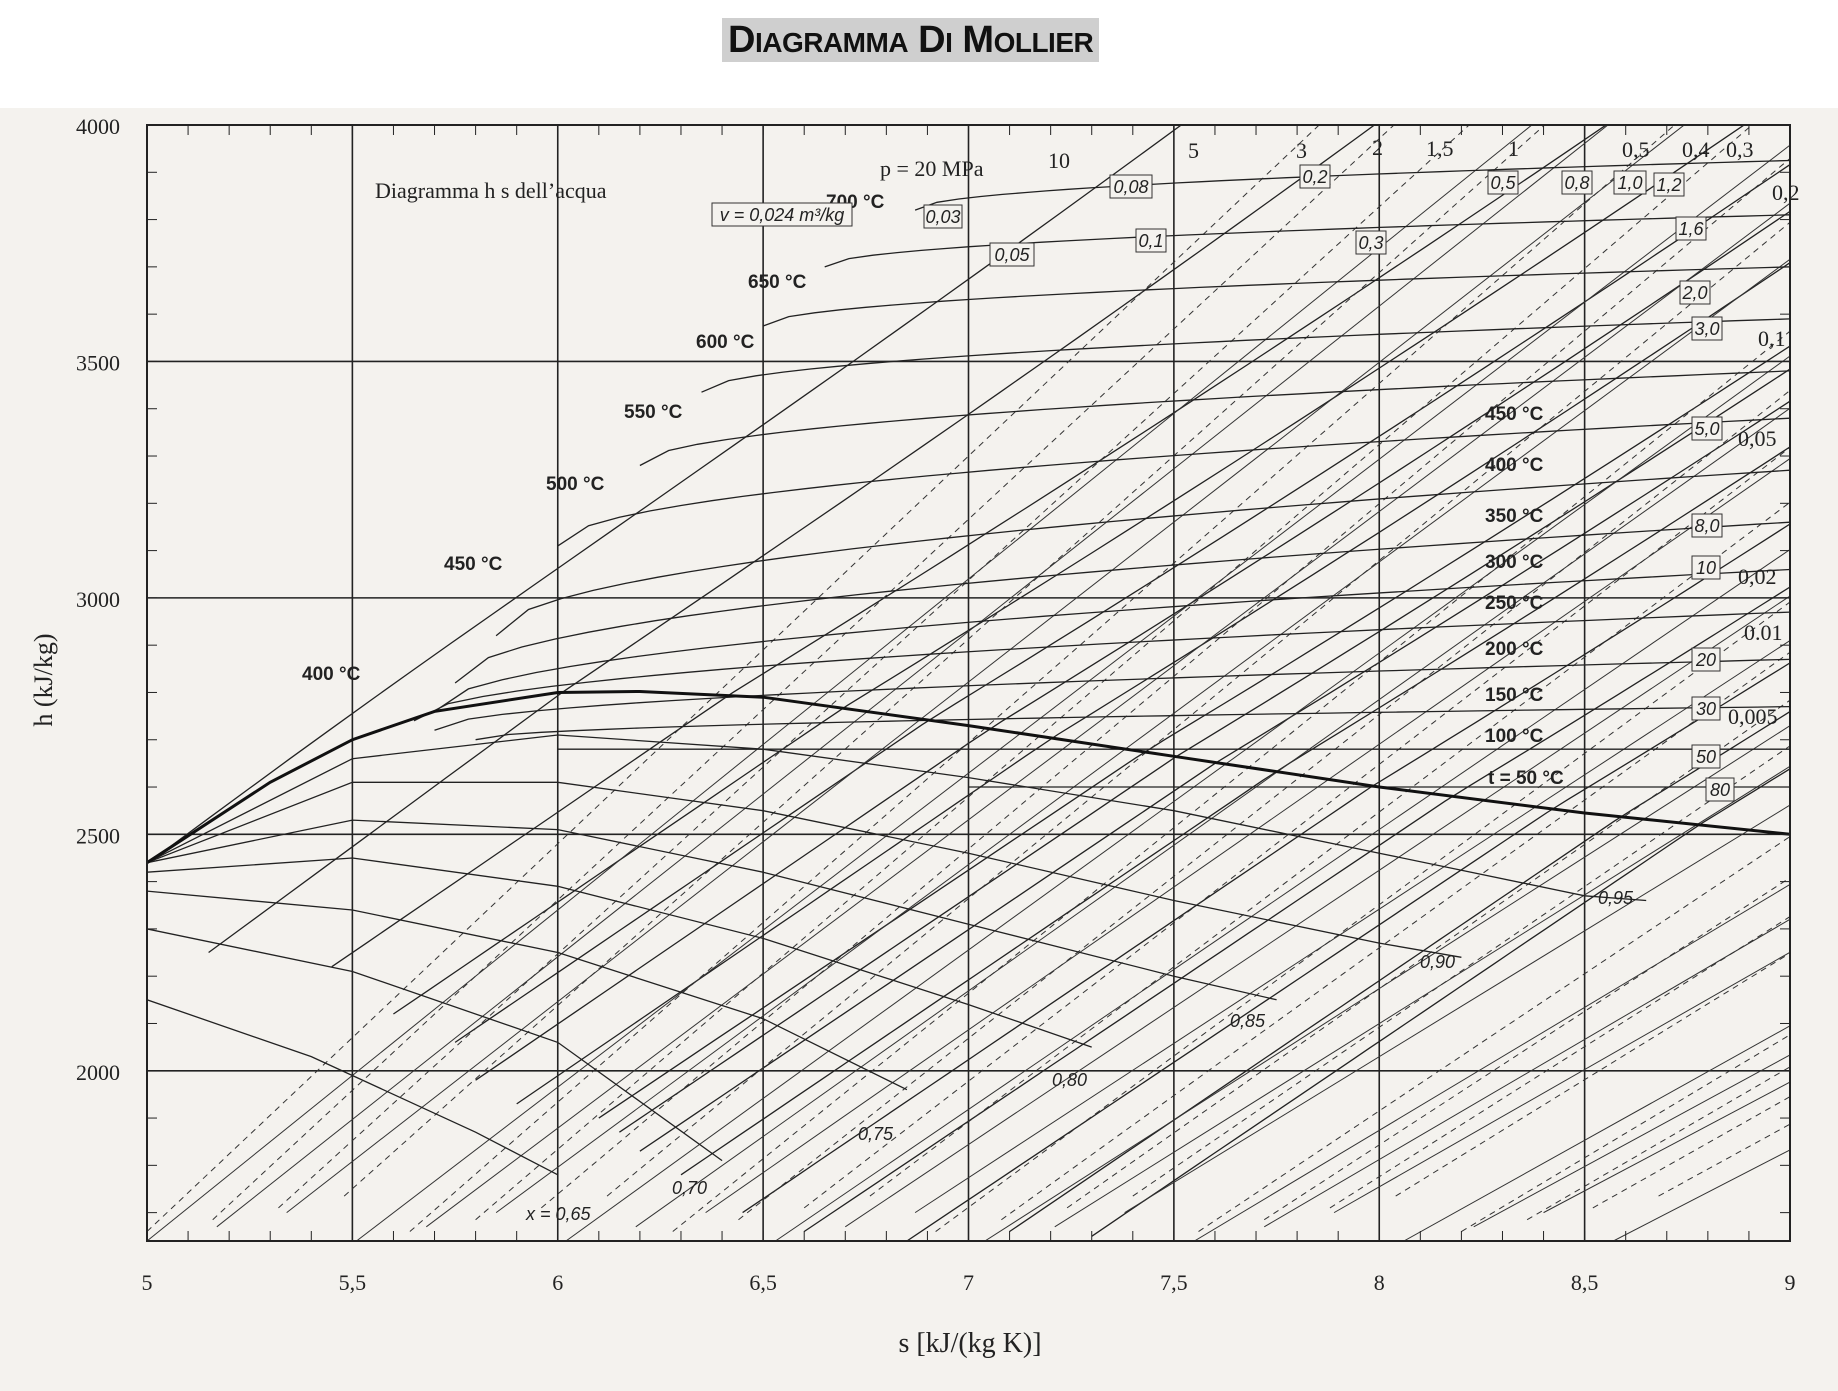  What do you see at coordinates (1514, 516) in the screenshot?
I see `isotherm-label: 350 °C` at bounding box center [1514, 516].